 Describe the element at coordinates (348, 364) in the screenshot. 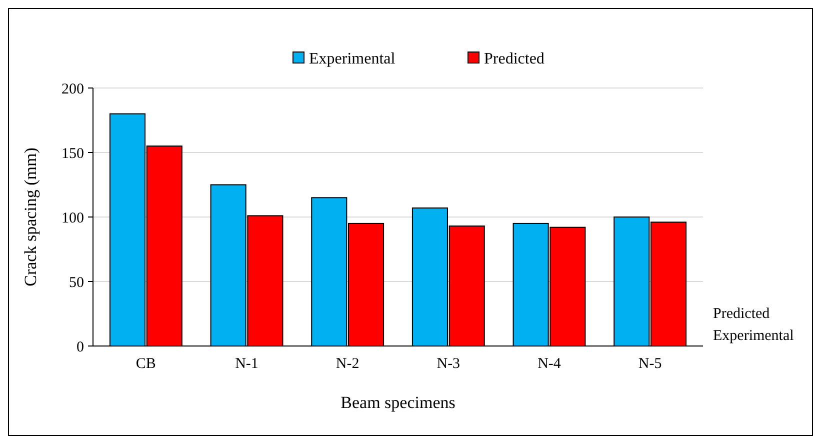

I see `x-tick-label: N-2` at that location.